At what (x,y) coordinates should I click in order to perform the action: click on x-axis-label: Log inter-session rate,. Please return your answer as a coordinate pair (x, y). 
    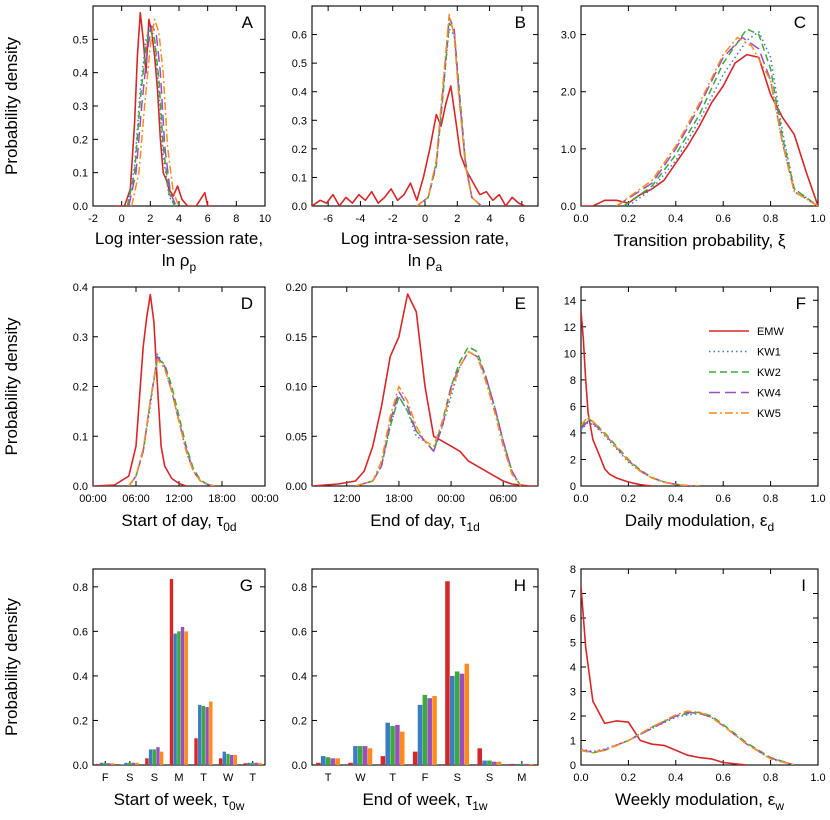
    Looking at the image, I should click on (179, 238).